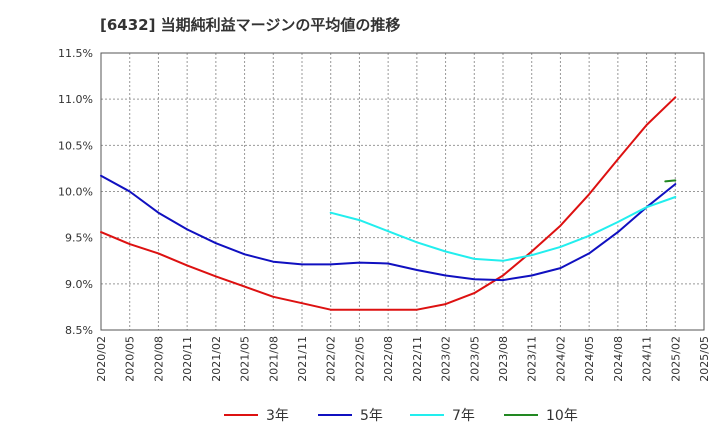  What do you see at coordinates (463, 416) in the screenshot?
I see `legend-label: 7年` at bounding box center [463, 416].